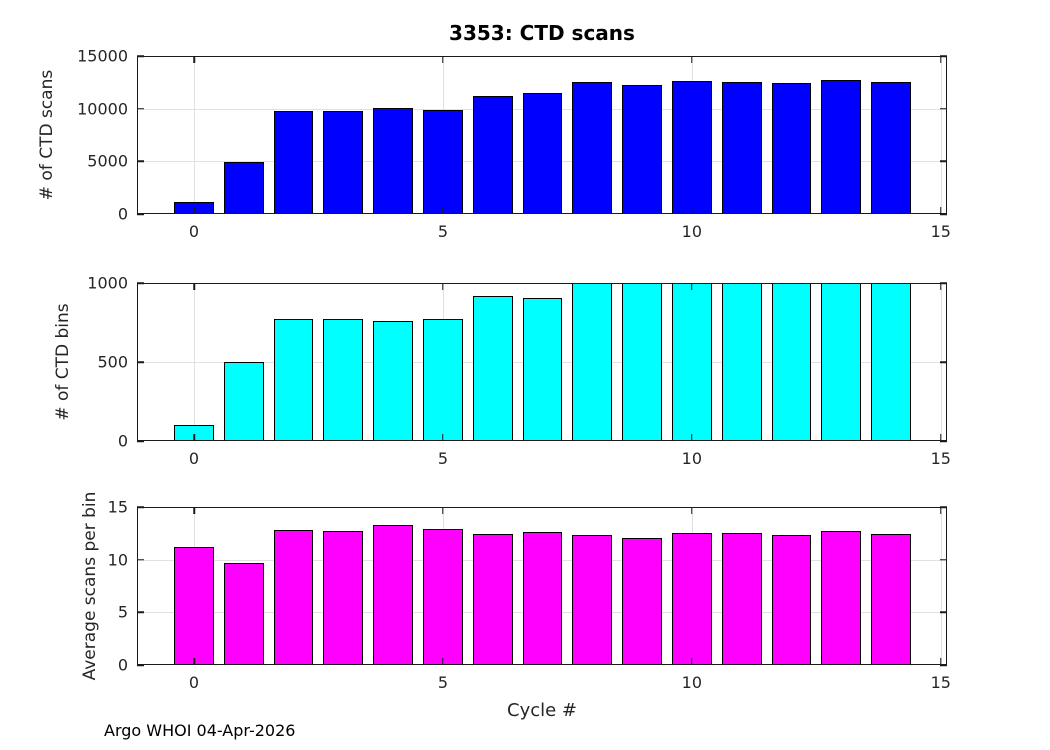 Image resolution: width=1050 pixels, height=750 pixels. Describe the element at coordinates (112, 362) in the screenshot. I see `y-tick-label: 500` at that location.